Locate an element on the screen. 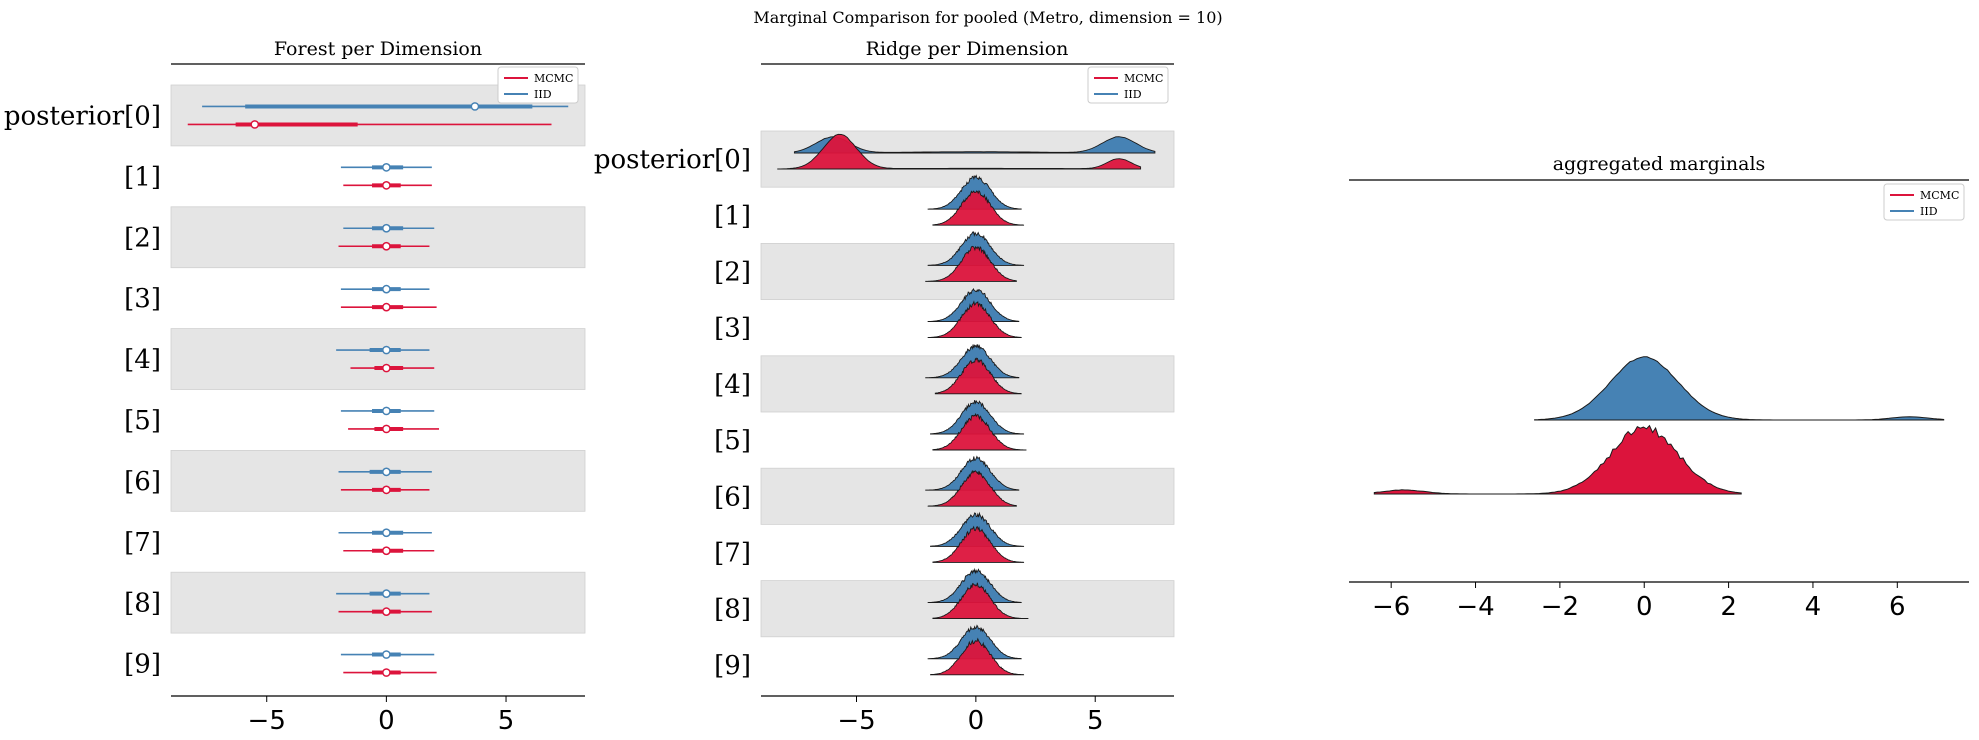  ridge-legend: MCMC IID is located at coordinates (1128, 85).